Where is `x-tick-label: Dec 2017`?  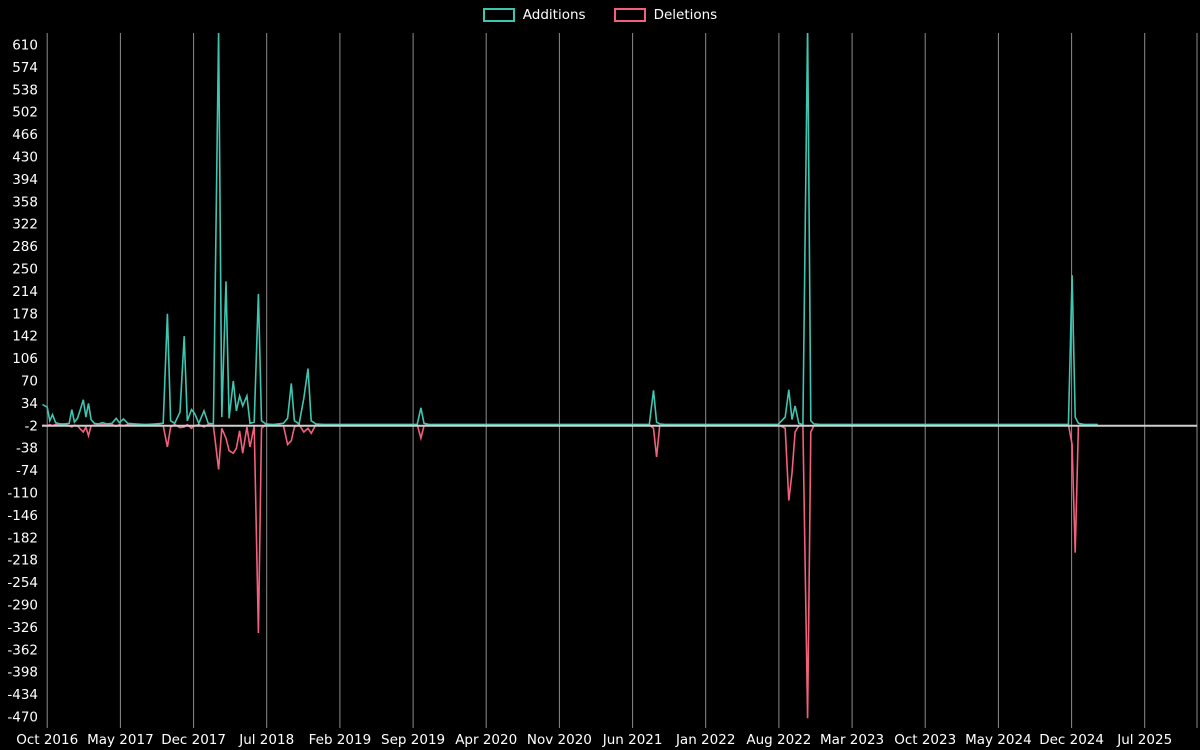 x-tick-label: Dec 2017 is located at coordinates (193, 740).